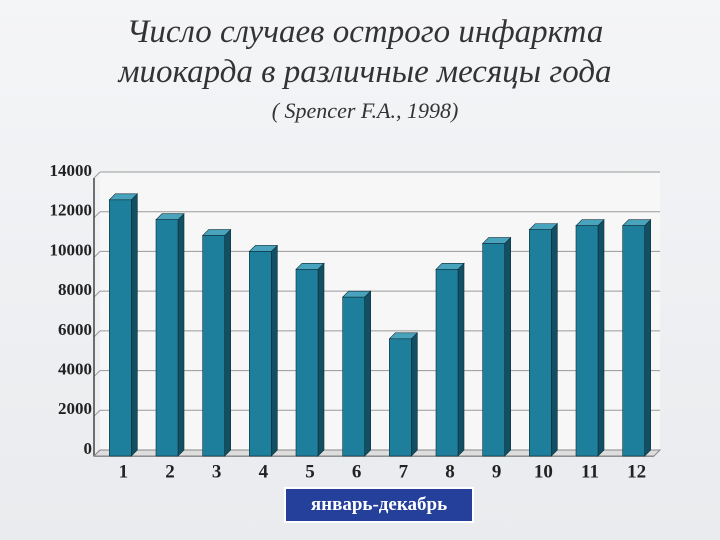  Describe the element at coordinates (379, 505) in the screenshot. I see `x-axis-label: январь-декабрь` at that location.